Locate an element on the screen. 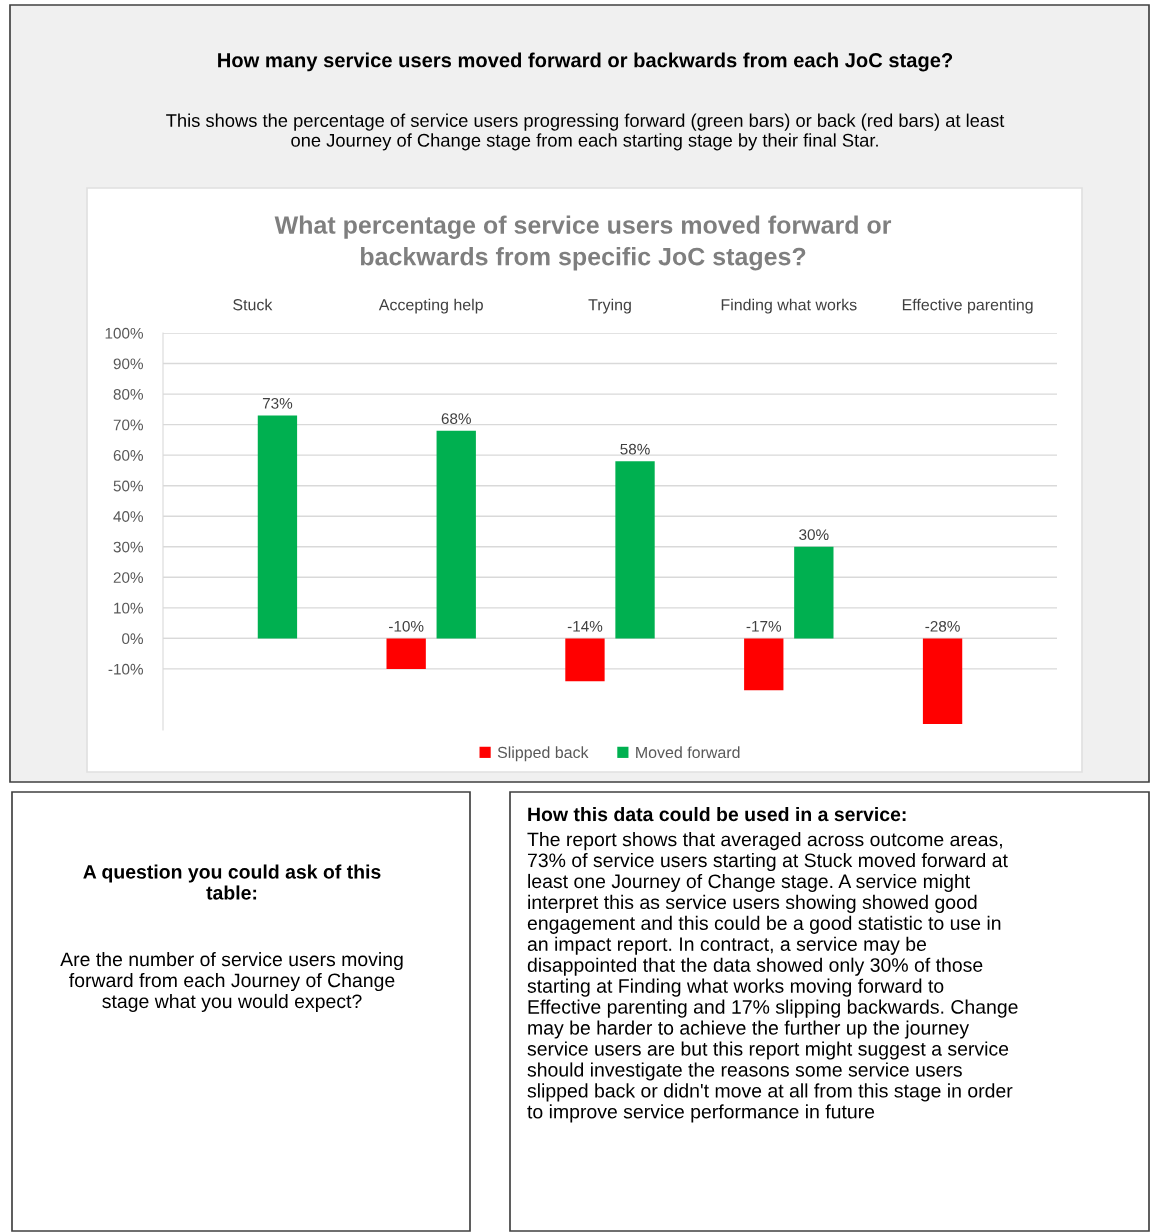 Image resolution: width=1150 pixels, height=1232 pixels. text: How this data could be used in a service: is located at coordinates (717, 814).